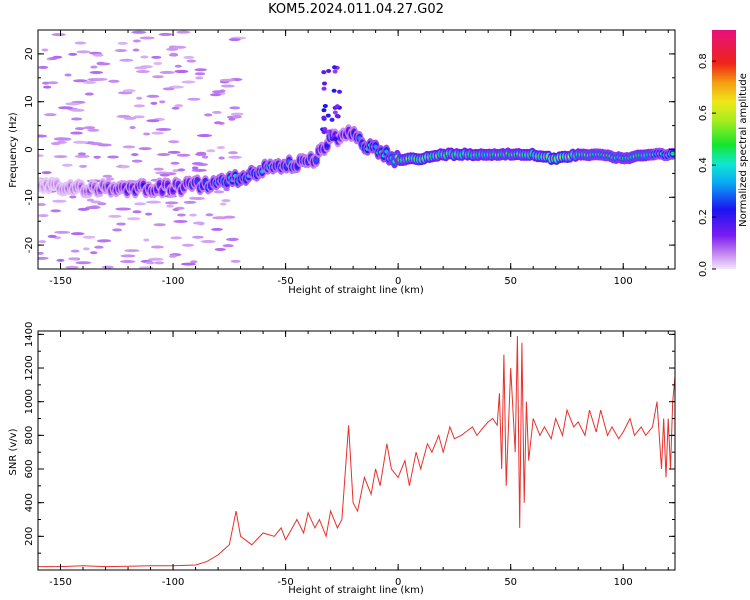 This screenshot has width=750, height=600. Describe the element at coordinates (29, 502) in the screenshot. I see `y-tick-label: 400` at that location.